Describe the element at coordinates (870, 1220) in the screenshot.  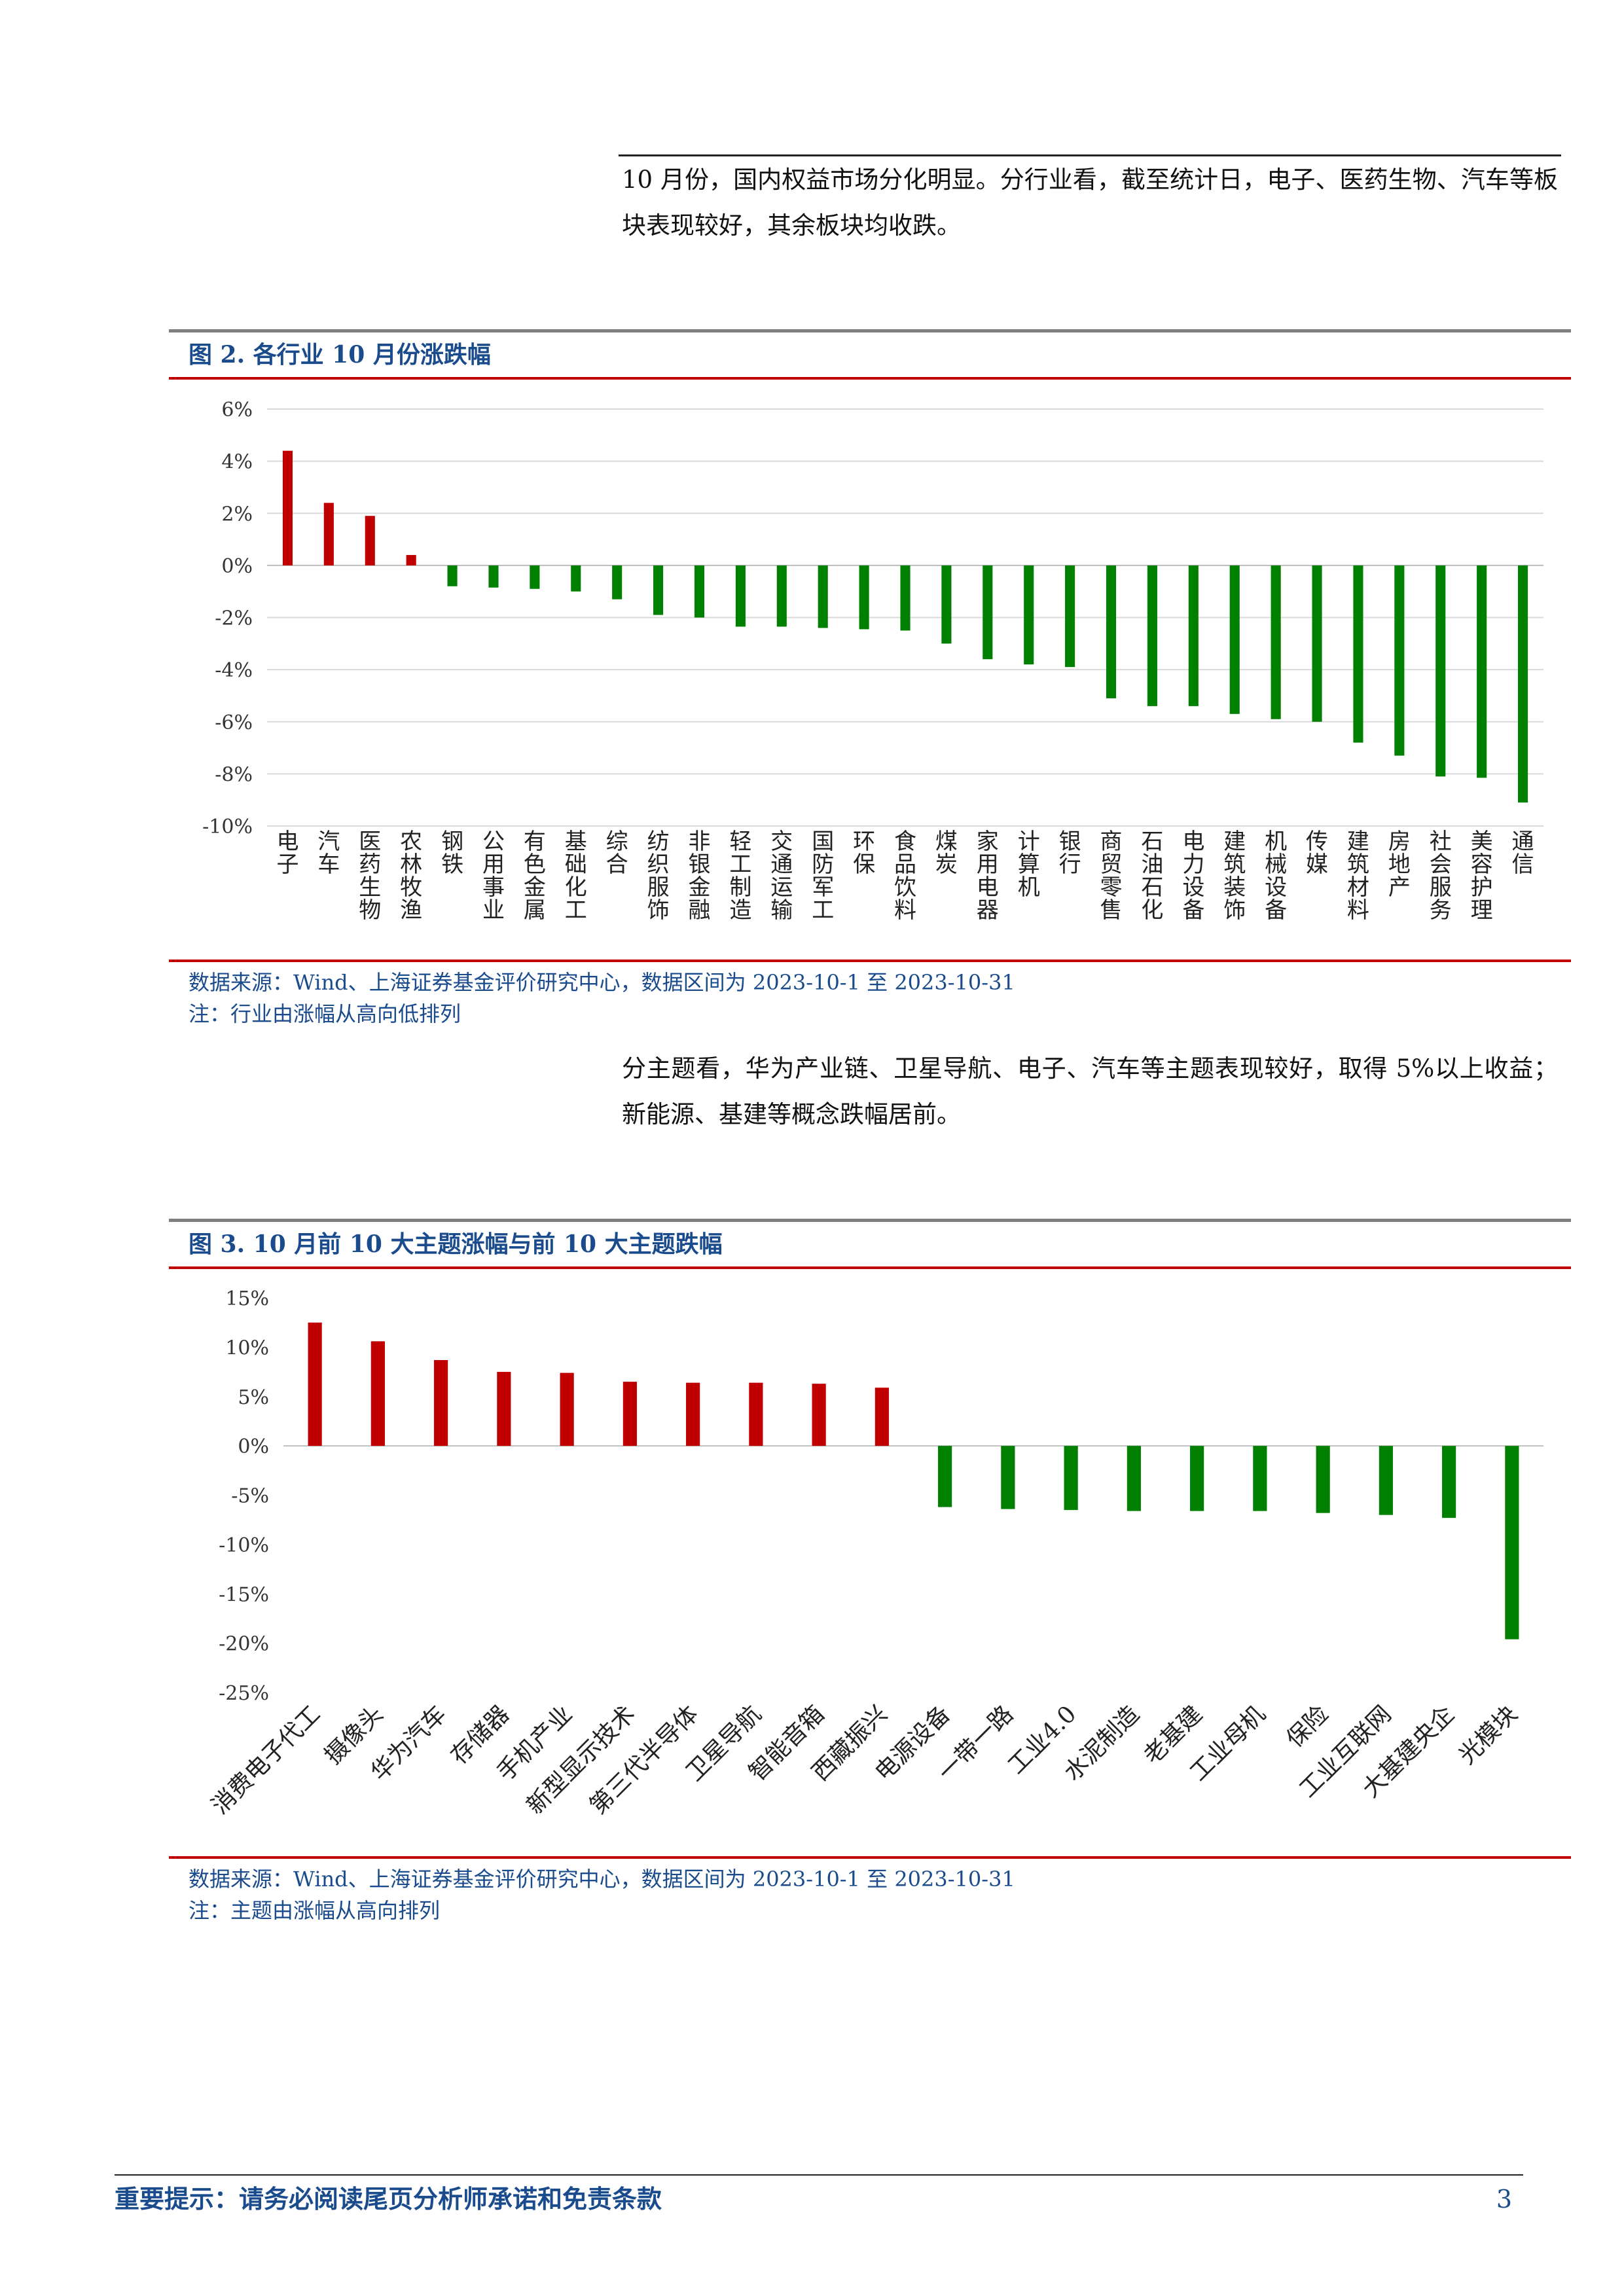
I see `figure3-top-rule` at that location.